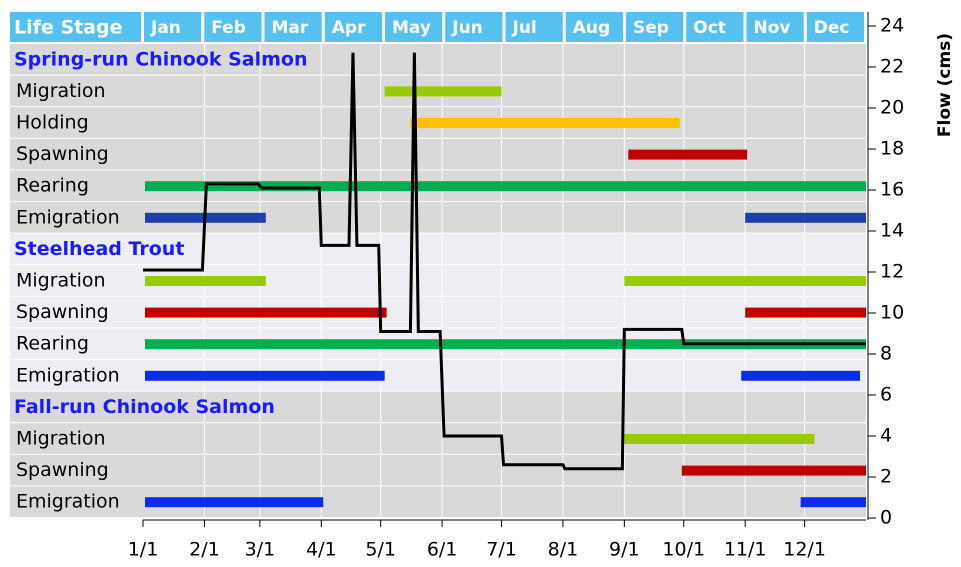 This screenshot has width=961, height=567. Describe the element at coordinates (709, 28) in the screenshot. I see `month-label: Oct` at that location.